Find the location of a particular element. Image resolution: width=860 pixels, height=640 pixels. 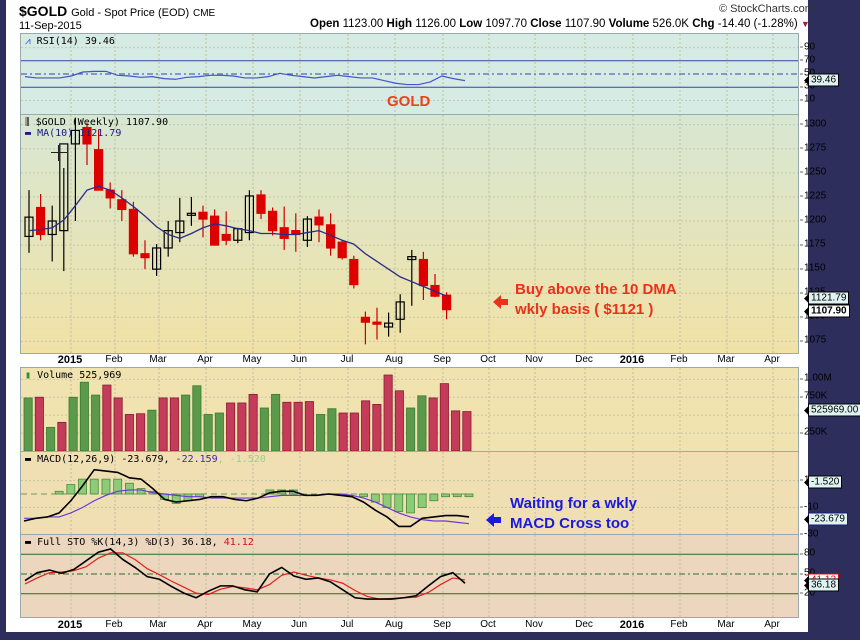

sto-k-tag: 36.18 is located at coordinates (824, 585).